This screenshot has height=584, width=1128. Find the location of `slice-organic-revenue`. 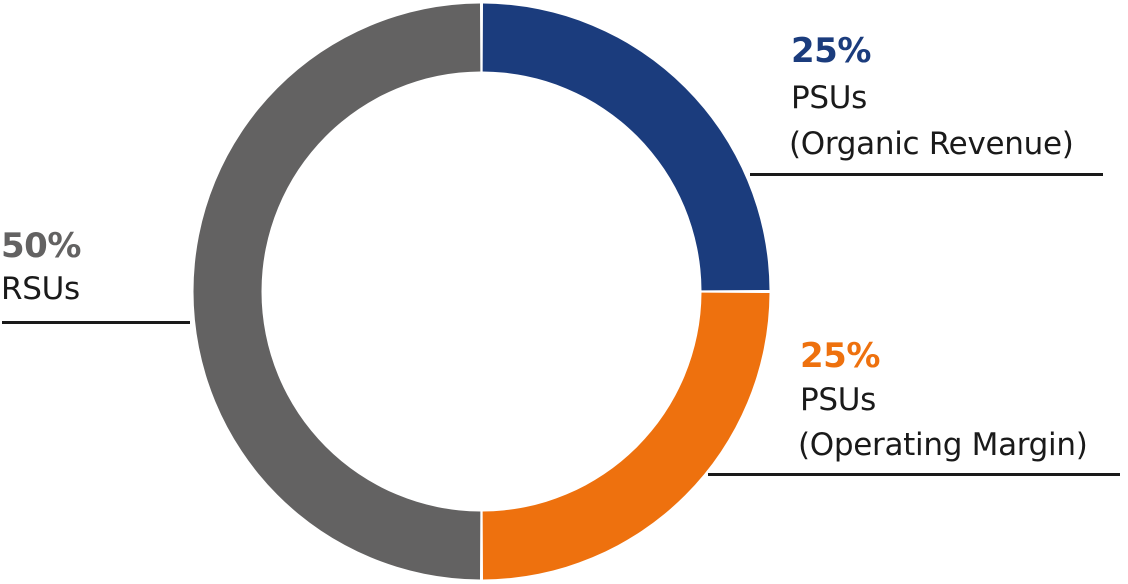

slice-organic-revenue is located at coordinates (626, 147).